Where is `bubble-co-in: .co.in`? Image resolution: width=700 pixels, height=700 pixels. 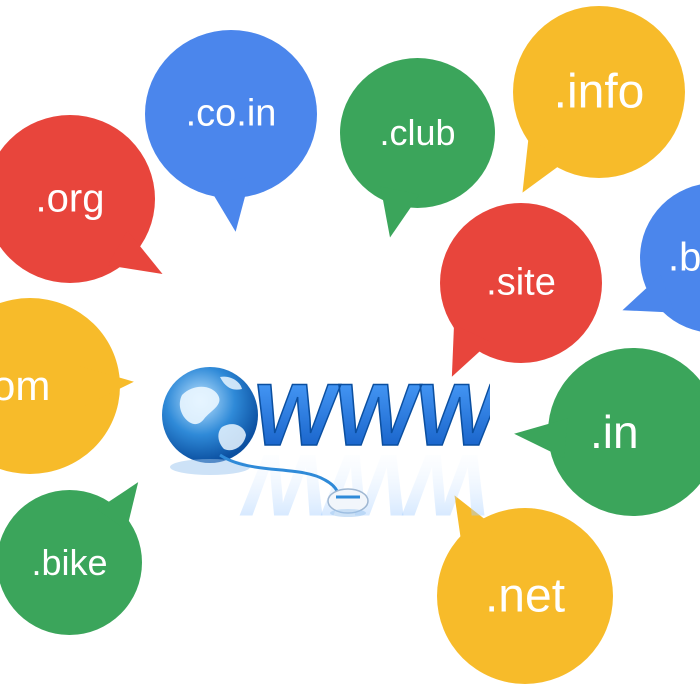 bubble-co-in: .co.in is located at coordinates (231, 132).